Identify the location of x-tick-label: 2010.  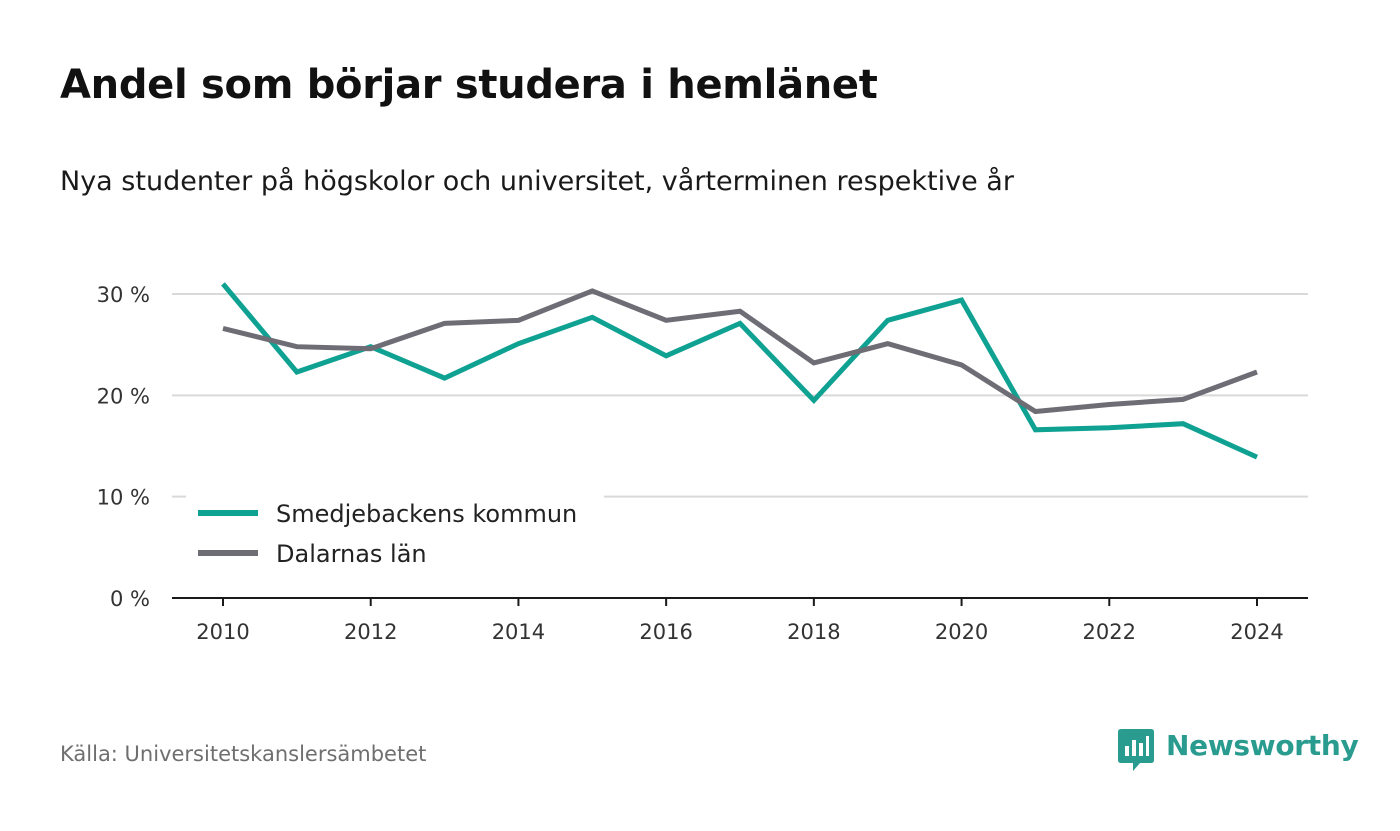
(222, 632).